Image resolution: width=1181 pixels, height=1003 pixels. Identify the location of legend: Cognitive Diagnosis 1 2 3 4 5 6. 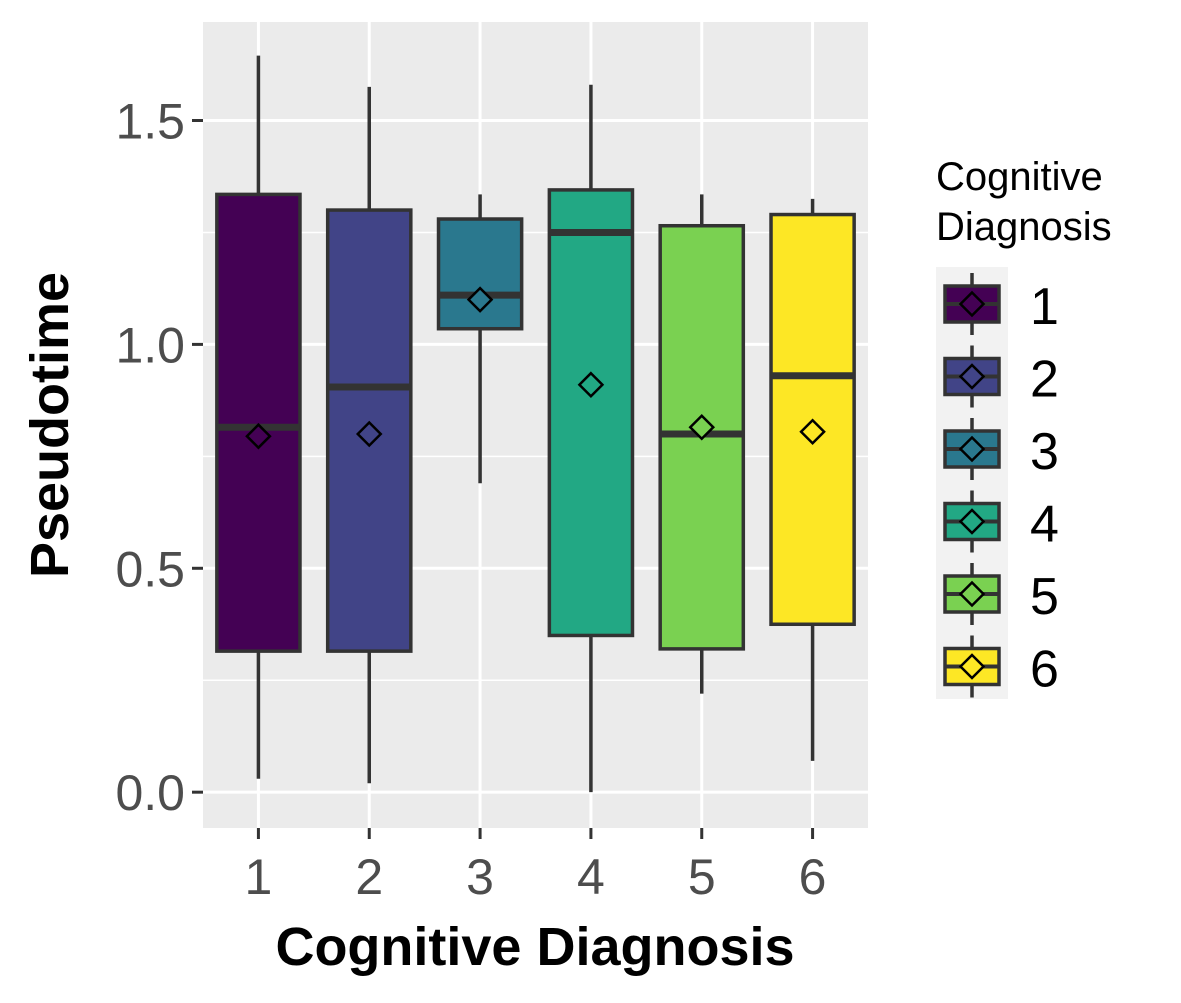
(1024, 427).